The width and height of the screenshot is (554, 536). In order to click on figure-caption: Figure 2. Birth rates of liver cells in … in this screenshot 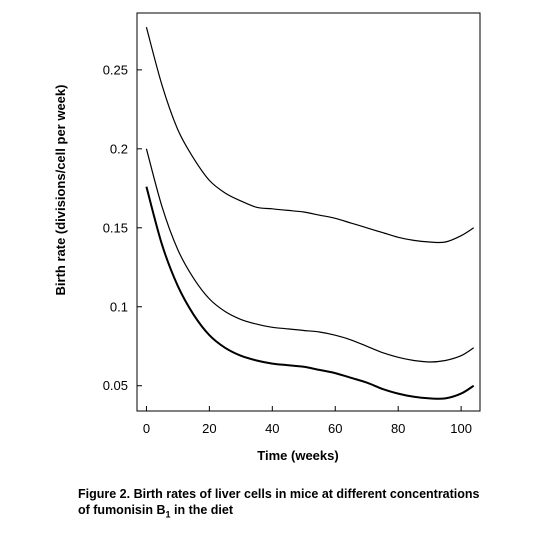, I will do `click(308, 504)`.